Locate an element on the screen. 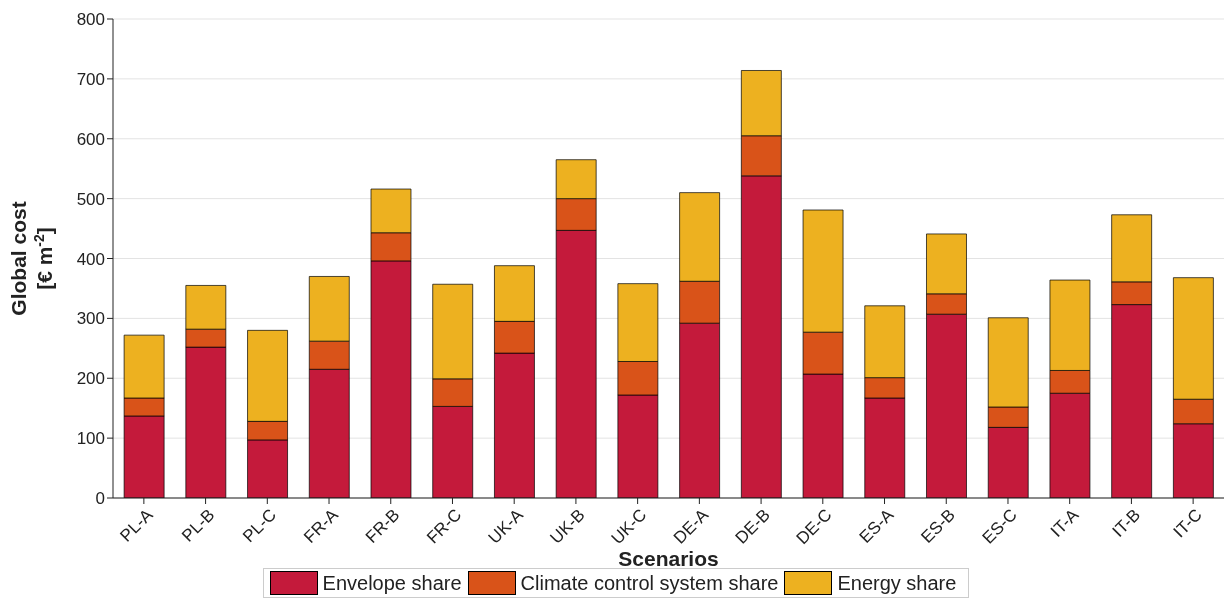 This screenshot has height=602, width=1226. y-tick-label: 600 is located at coordinates (90, 139).